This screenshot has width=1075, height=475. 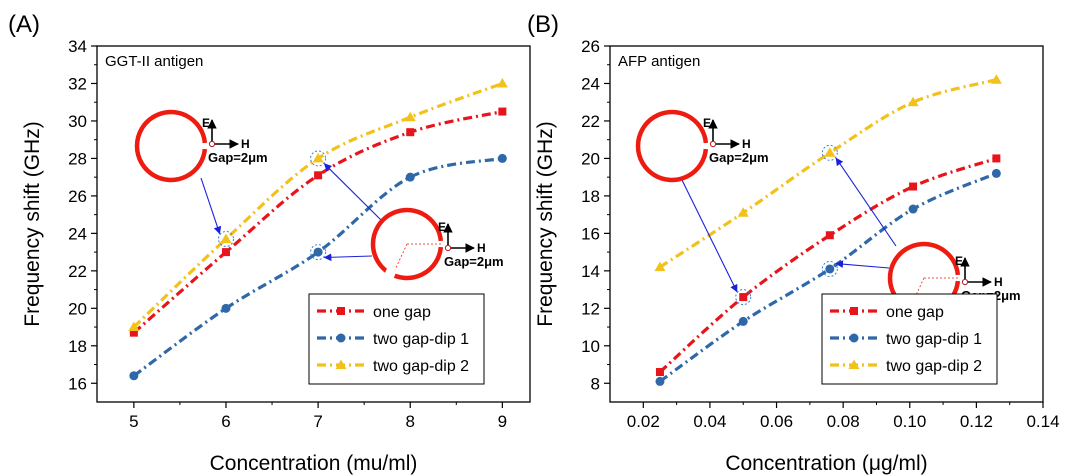 I want to click on y-axis: 16 18 20 22 24 26 28 30 32 34, so click(x=82, y=215).